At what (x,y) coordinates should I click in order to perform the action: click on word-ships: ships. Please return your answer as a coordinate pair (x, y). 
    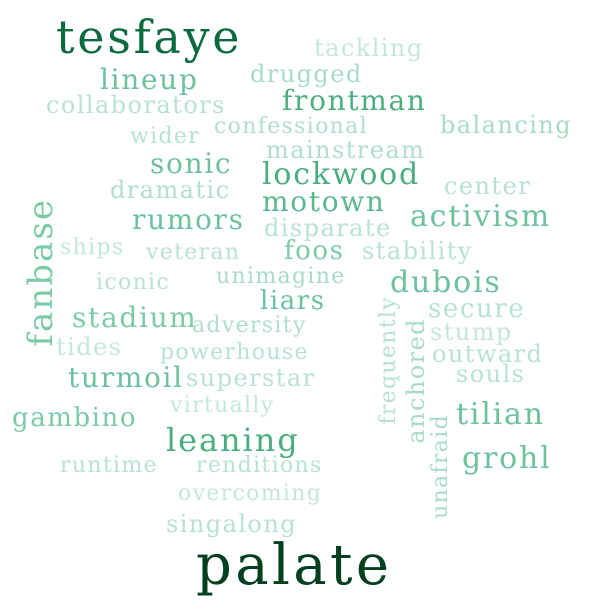
    Looking at the image, I should click on (92, 247).